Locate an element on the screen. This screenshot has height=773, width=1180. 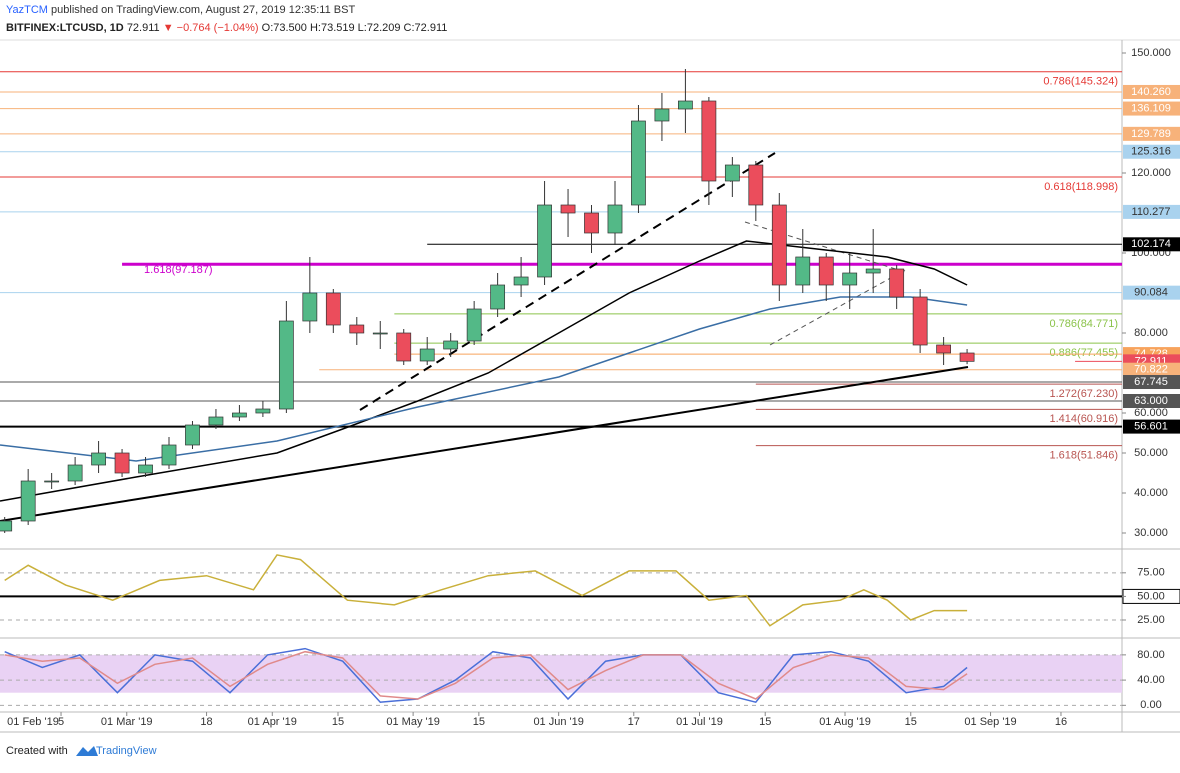
y-tick-label: 120.000 is located at coordinates (1151, 173).